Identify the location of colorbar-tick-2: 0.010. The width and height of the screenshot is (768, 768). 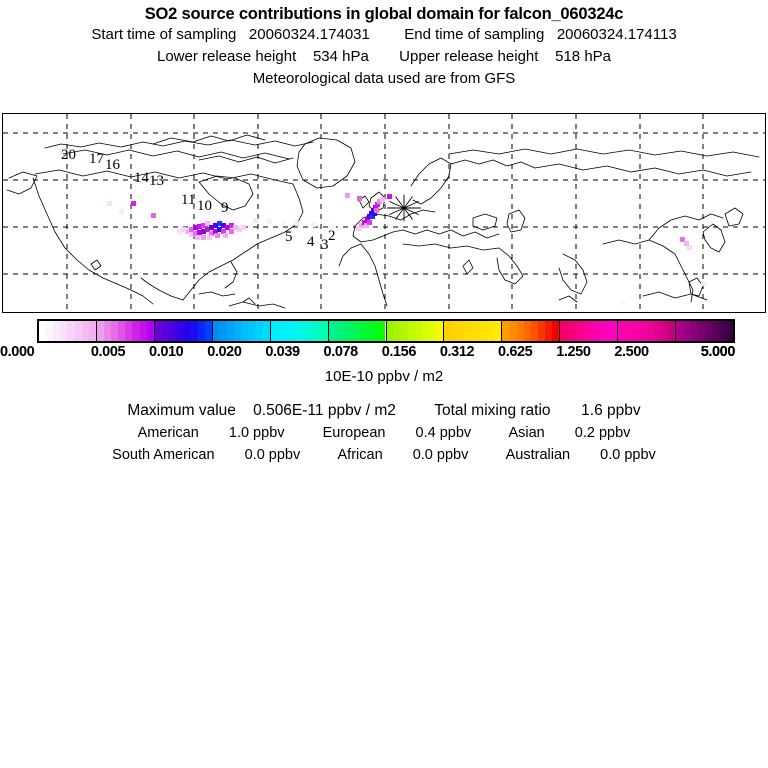
(166, 352).